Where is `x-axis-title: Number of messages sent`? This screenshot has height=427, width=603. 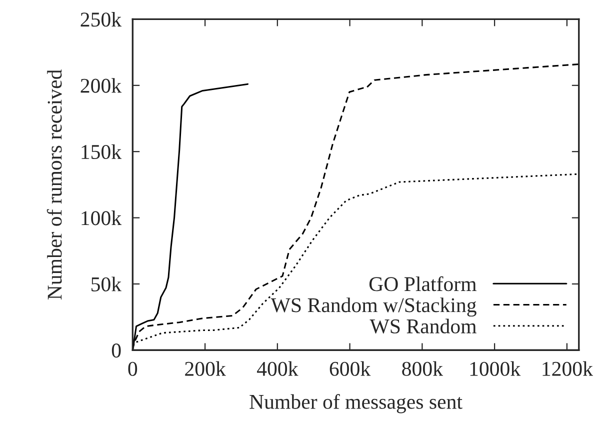
x-axis-title: Number of messages sent is located at coordinates (356, 404).